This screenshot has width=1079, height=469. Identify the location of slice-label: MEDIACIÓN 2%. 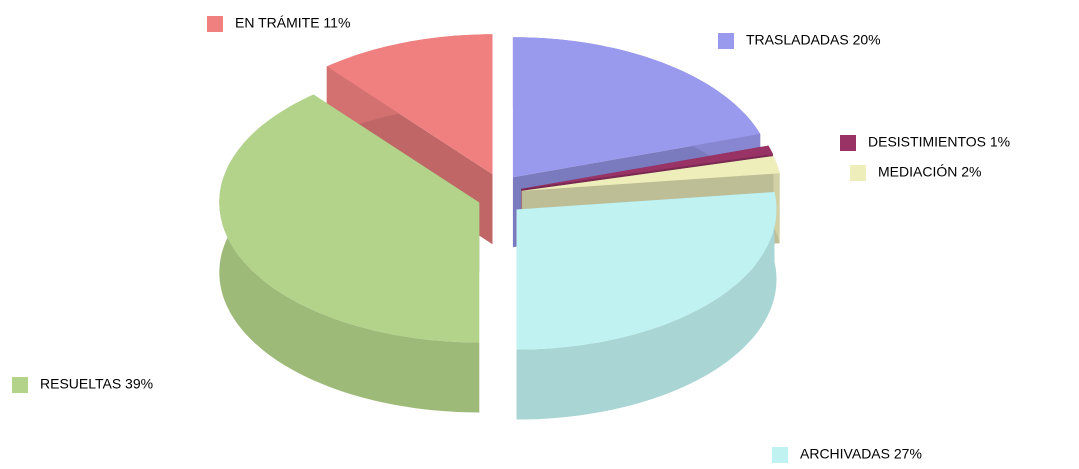
(929, 172).